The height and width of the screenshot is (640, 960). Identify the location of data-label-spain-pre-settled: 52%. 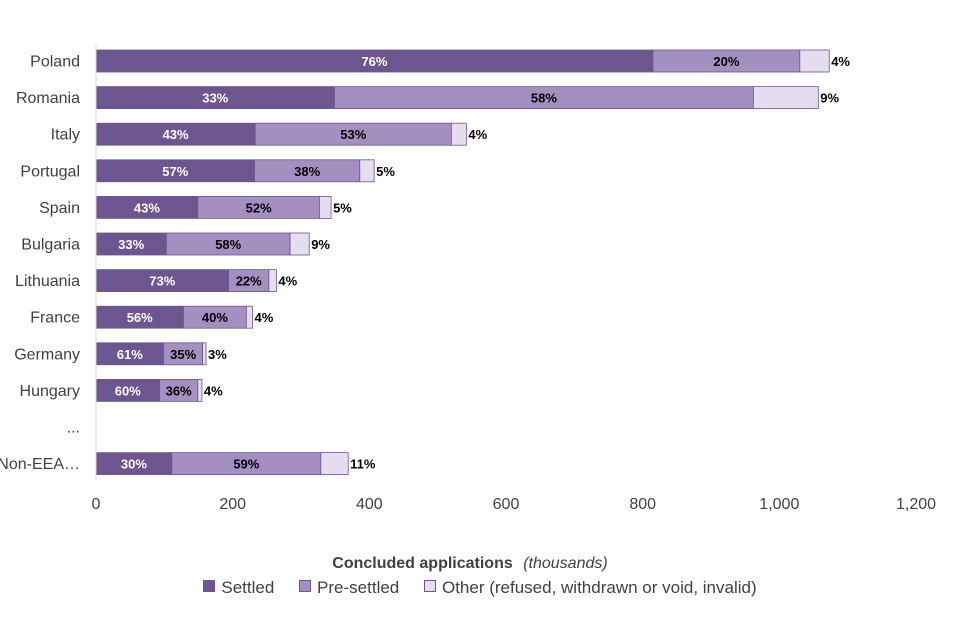
(259, 207).